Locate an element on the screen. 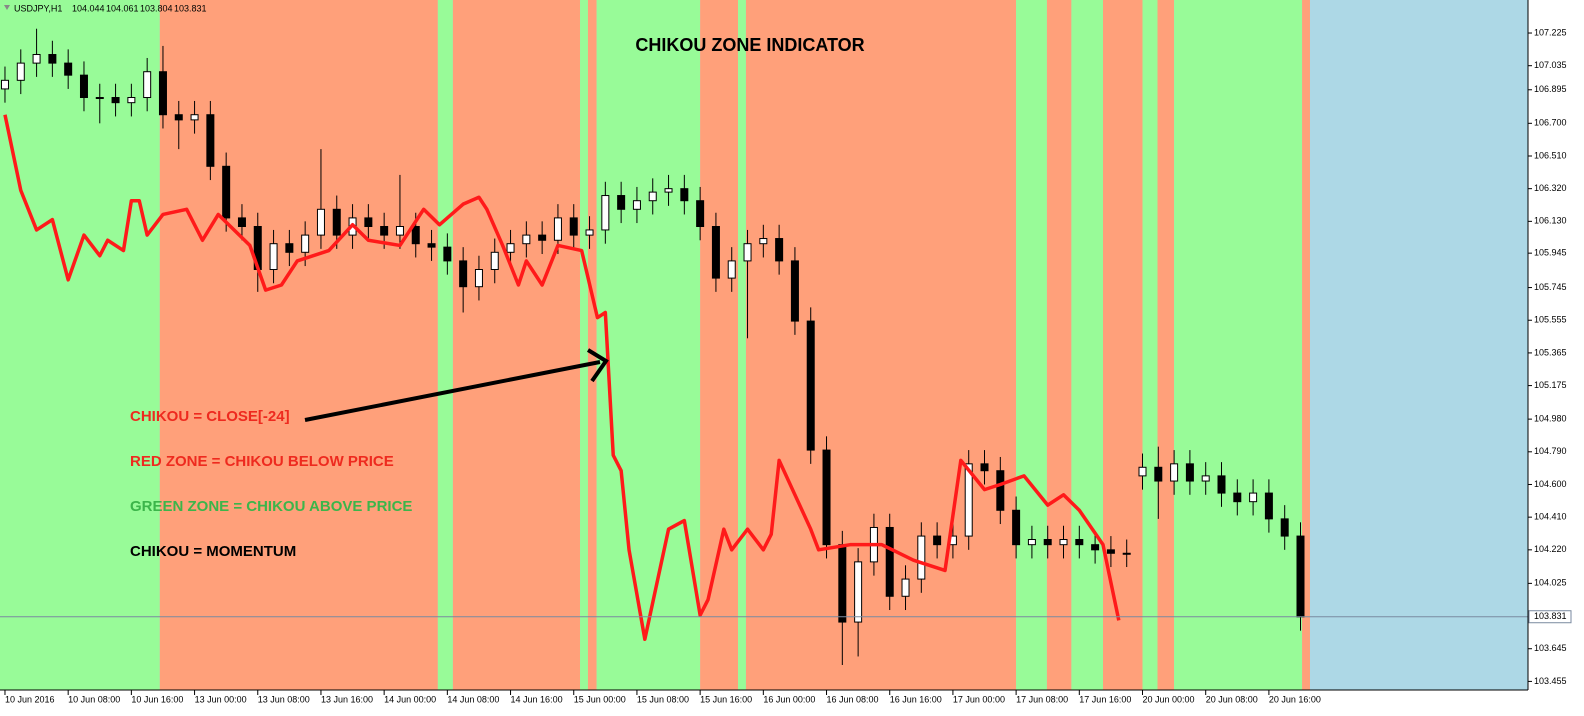  header-icon is located at coordinates (7, 7).